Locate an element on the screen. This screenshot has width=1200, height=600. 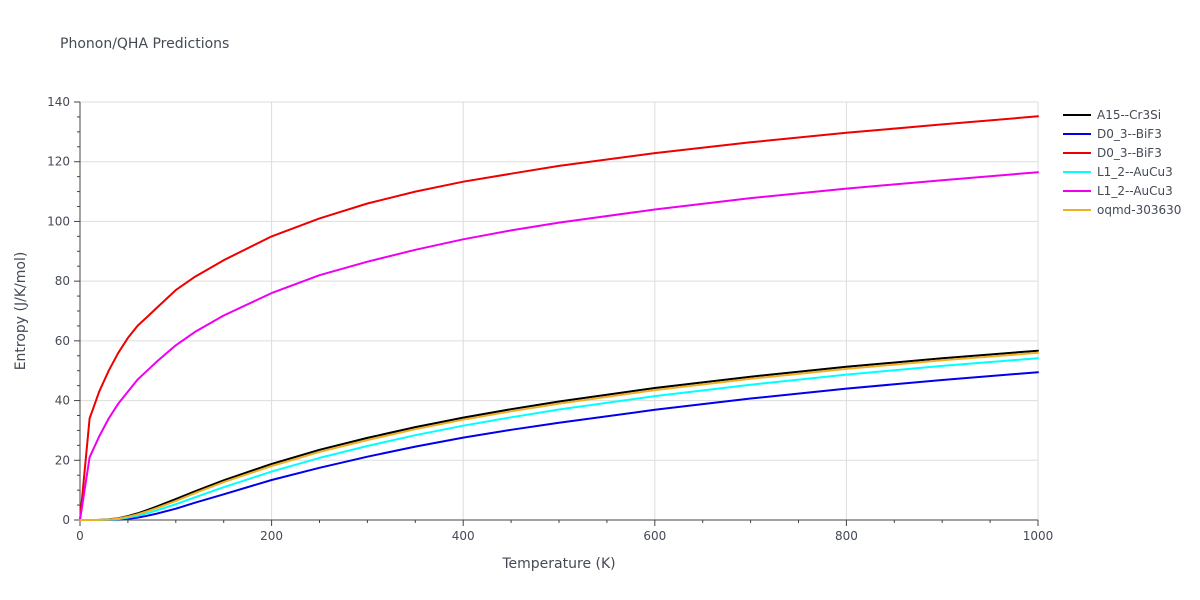
x-tick-label: 400 is located at coordinates (463, 536).